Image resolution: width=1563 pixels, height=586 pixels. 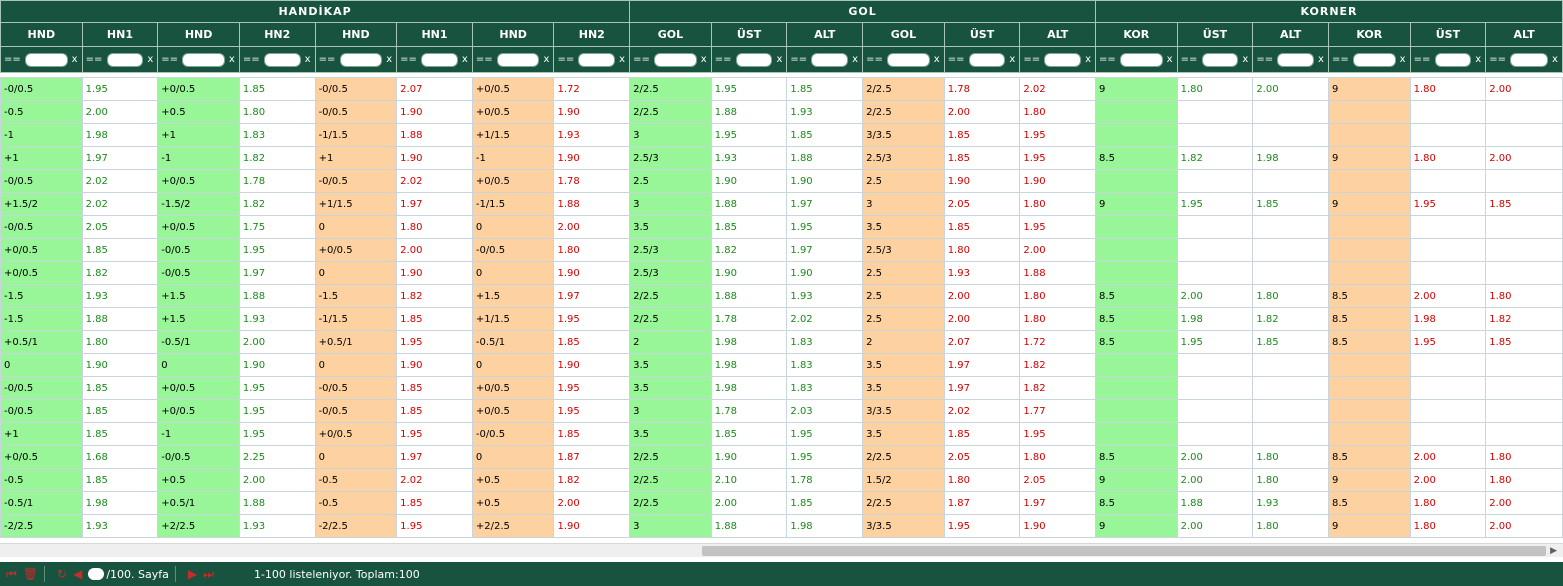 I want to click on column-header: HN1, so click(x=434, y=34).